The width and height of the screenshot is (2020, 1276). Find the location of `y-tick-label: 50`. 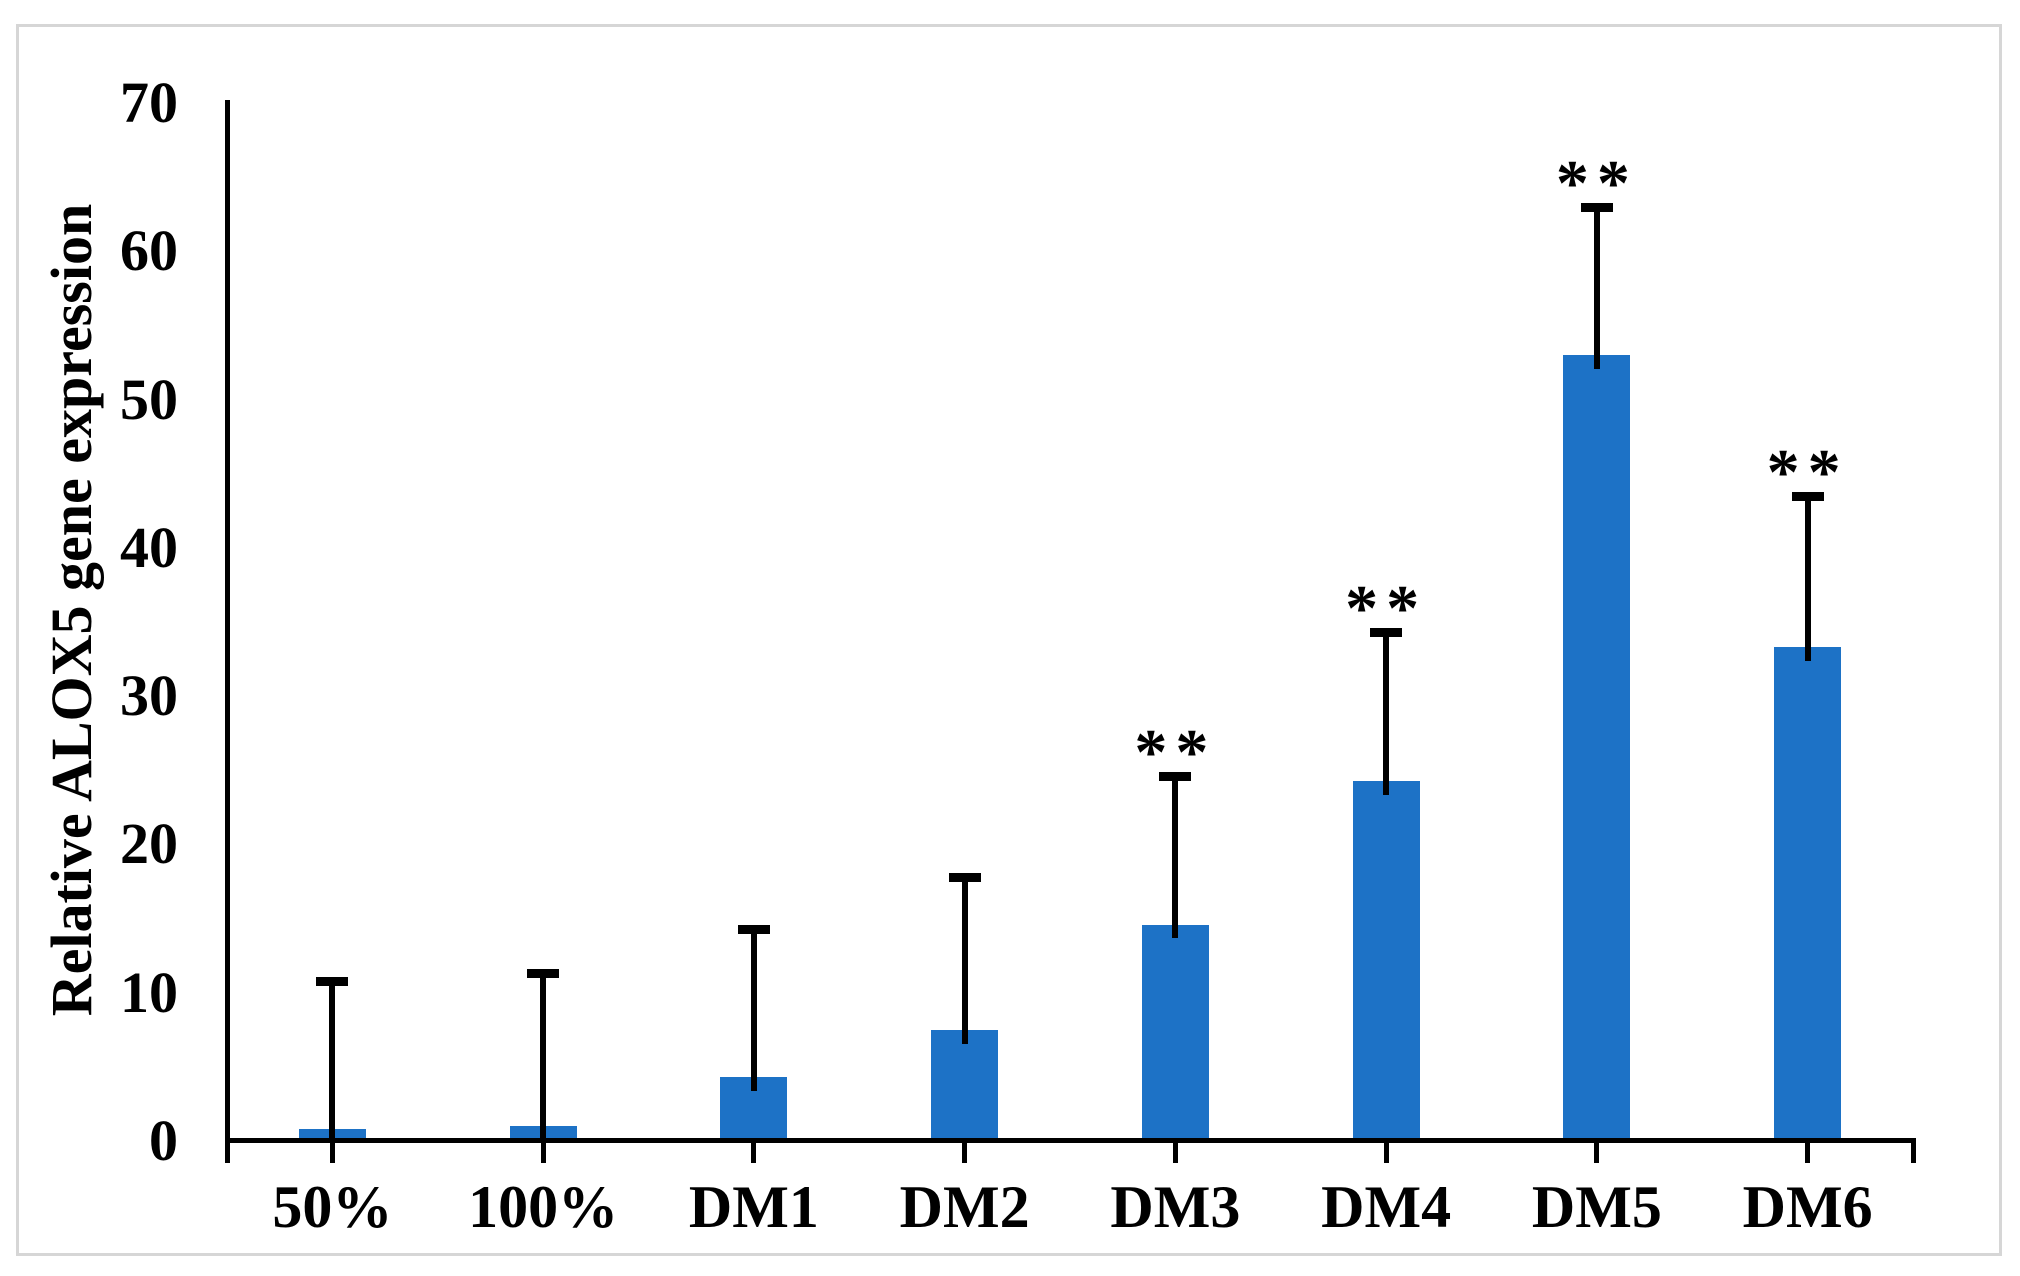

y-tick-label: 50 is located at coordinates (149, 399).